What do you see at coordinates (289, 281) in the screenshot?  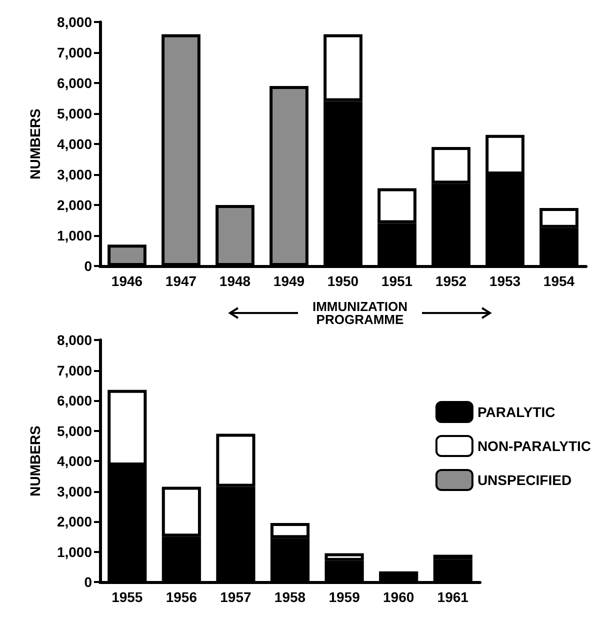 I see `x-tick-label: 1949` at bounding box center [289, 281].